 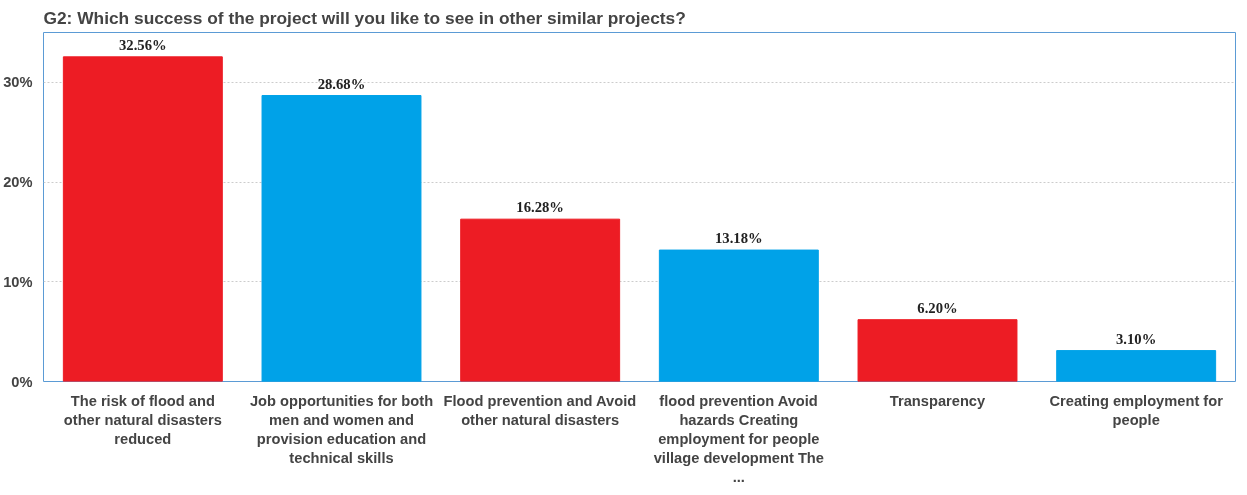 I want to click on data-label: 16.28%, so click(x=540, y=207).